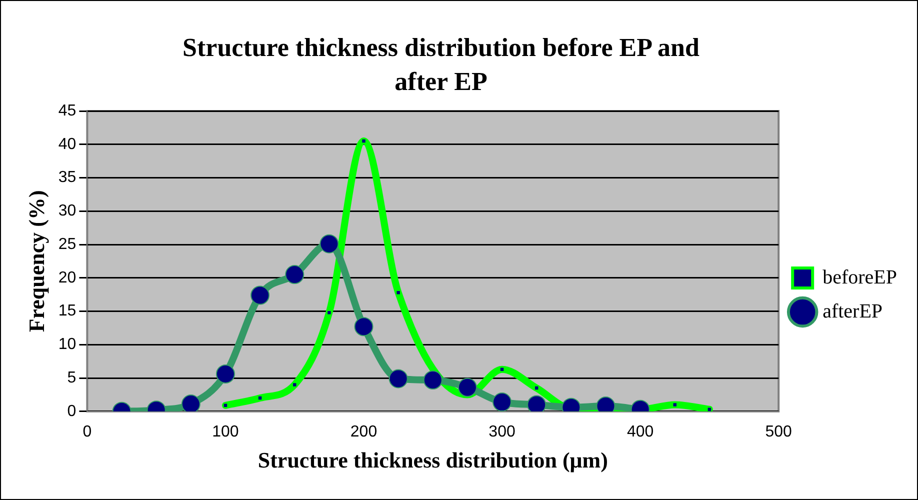 The width and height of the screenshot is (918, 500). Describe the element at coordinates (67, 144) in the screenshot. I see `y-tick-label: 40` at that location.